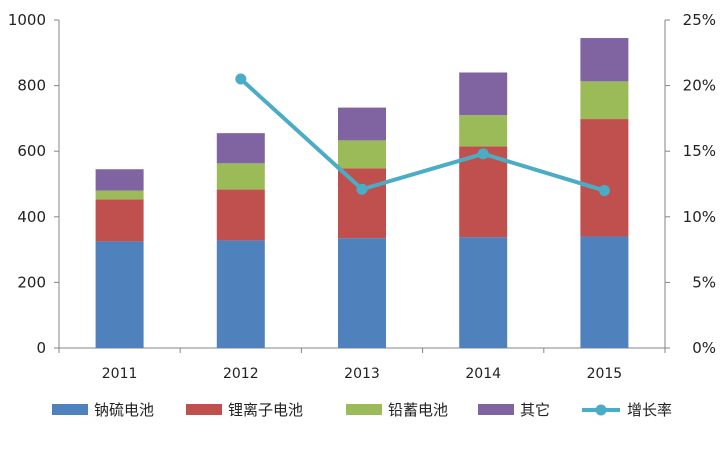  I want to click on y2-tick-label: 20%, so click(699, 86).